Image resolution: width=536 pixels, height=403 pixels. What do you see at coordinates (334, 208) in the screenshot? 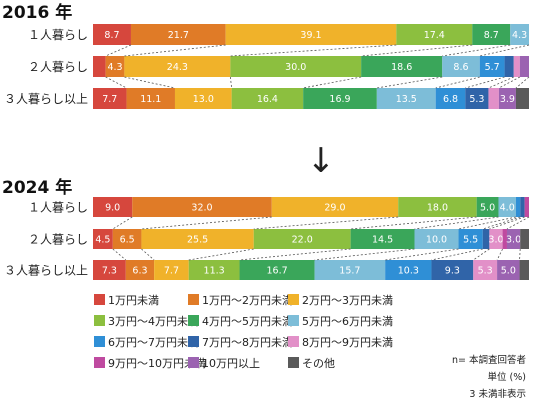
I see `data-label: 29.0` at bounding box center [334, 208].